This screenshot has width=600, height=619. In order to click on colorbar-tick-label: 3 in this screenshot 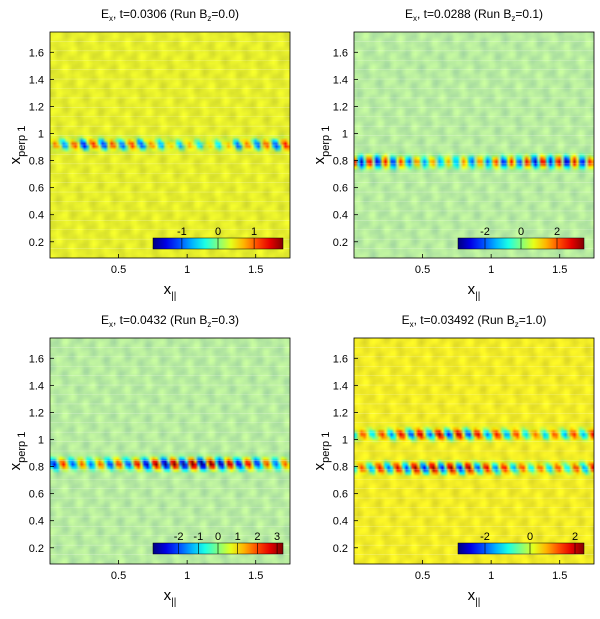, I will do `click(277, 537)`.